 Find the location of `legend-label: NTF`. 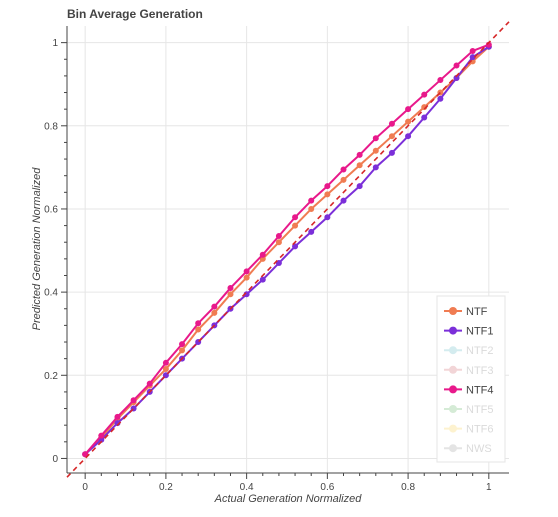

legend-label: NTF is located at coordinates (477, 312).